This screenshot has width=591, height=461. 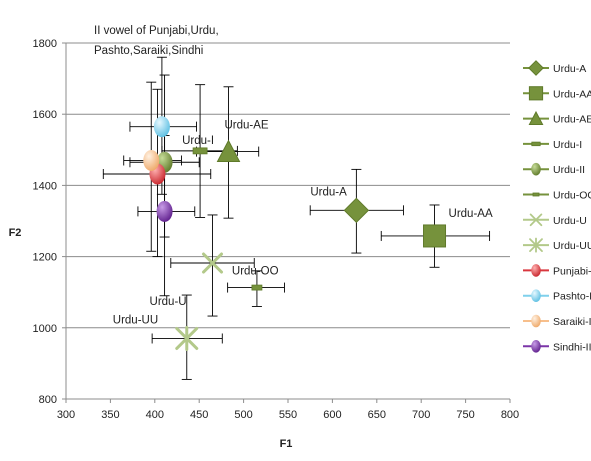 What do you see at coordinates (569, 170) in the screenshot?
I see `legend-label-urdu-ii: Urdu-II` at bounding box center [569, 170].